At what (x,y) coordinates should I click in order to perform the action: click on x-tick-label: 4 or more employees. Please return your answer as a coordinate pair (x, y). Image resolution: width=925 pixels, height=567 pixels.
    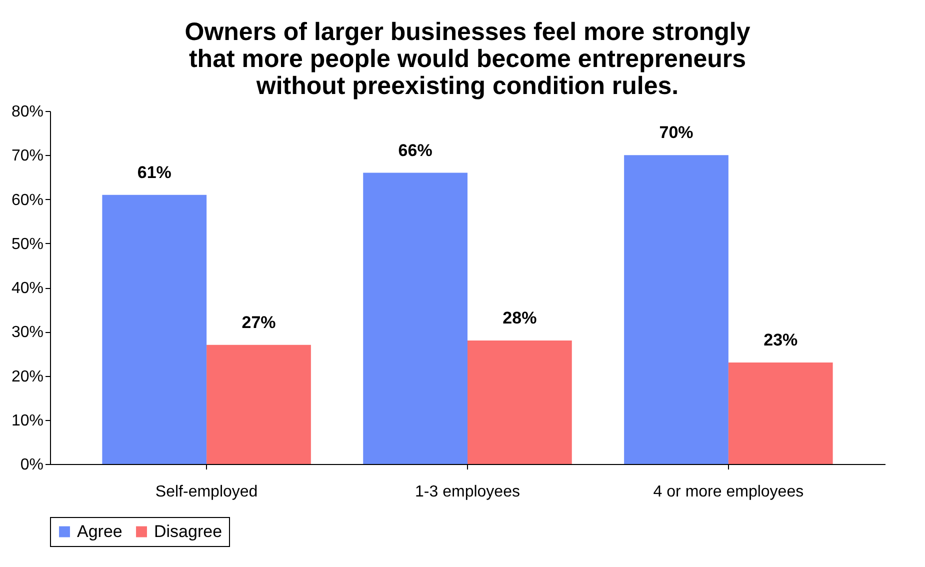
    Looking at the image, I should click on (728, 492).